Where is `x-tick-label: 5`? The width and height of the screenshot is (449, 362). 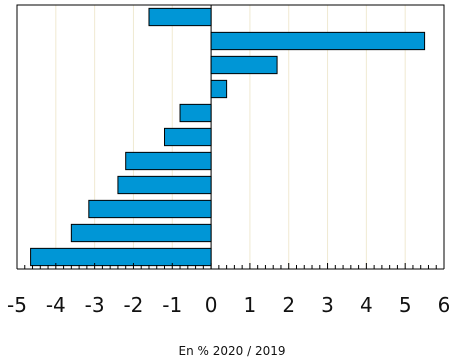 x-tick-label: 5 is located at coordinates (405, 305).